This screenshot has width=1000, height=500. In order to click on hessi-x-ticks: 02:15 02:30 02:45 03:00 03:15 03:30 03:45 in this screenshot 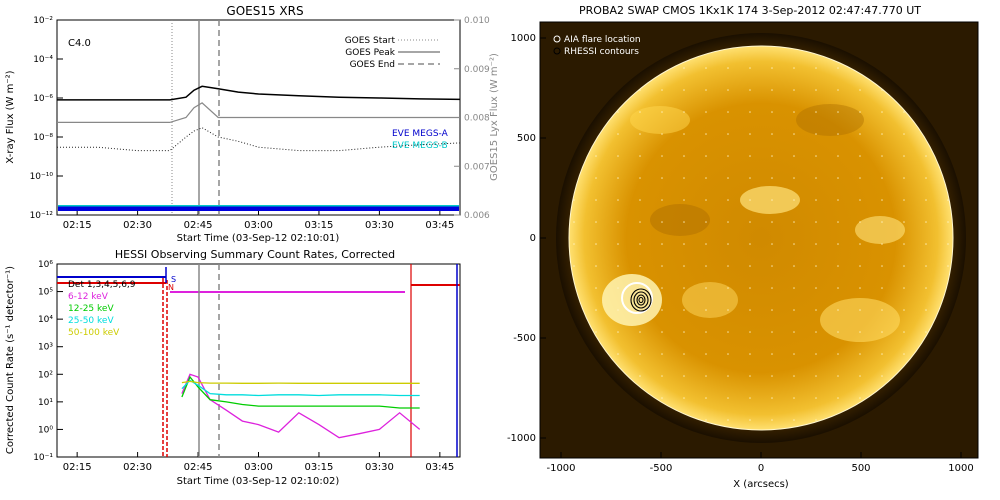, I will do `click(258, 462)`.